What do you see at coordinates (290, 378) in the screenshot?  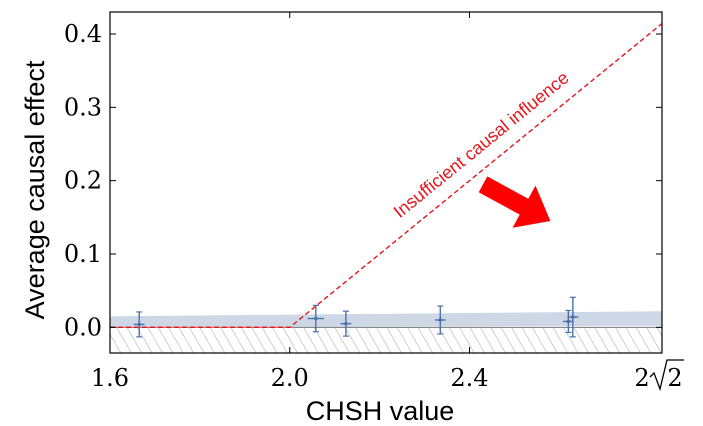 I see `x-tick-label: 2.0` at bounding box center [290, 378].